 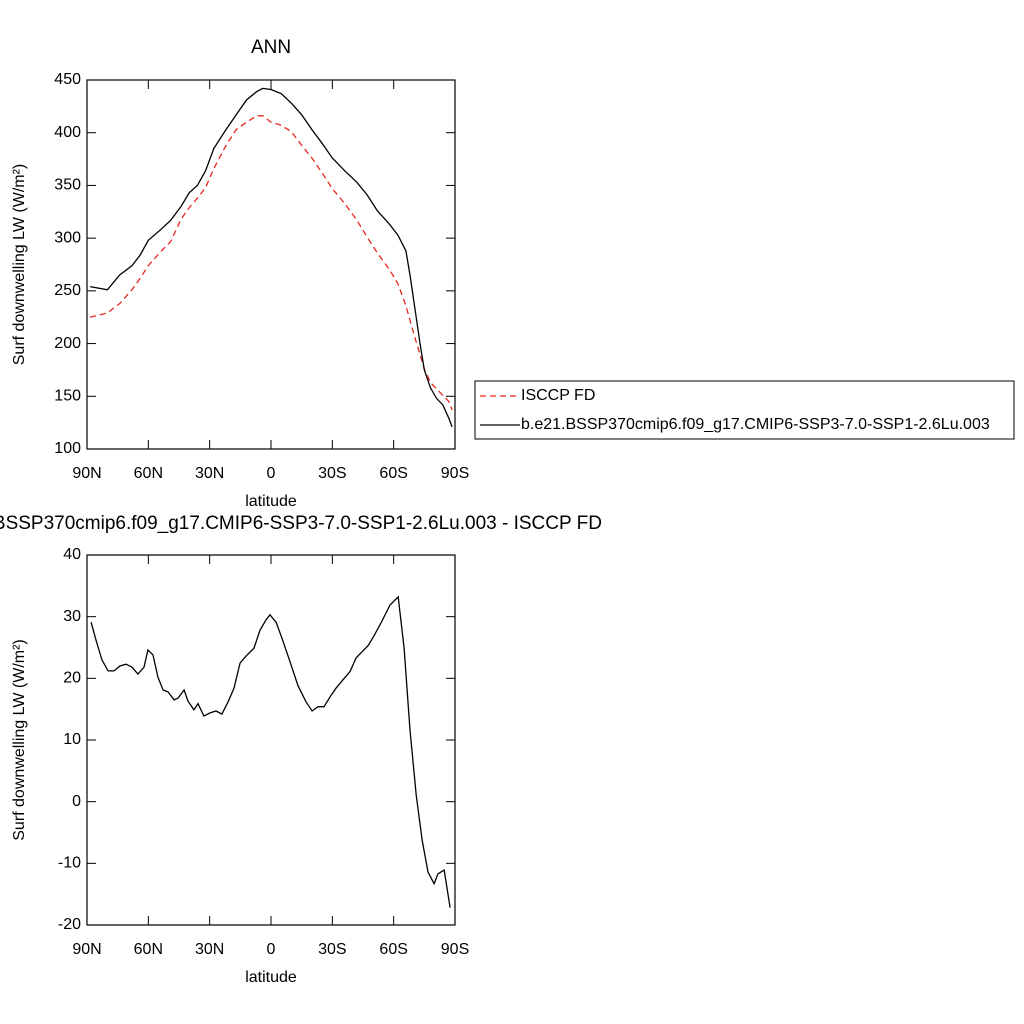 What do you see at coordinates (67, 237) in the screenshot?
I see `y-tick-label: 300` at bounding box center [67, 237].